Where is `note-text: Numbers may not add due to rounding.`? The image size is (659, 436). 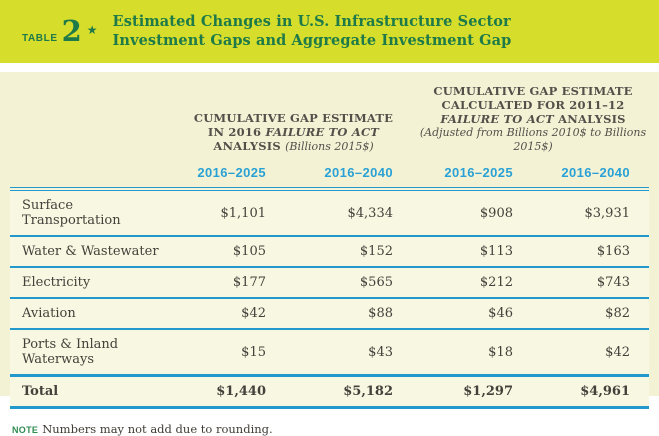
note-text: Numbers may not add due to rounding. is located at coordinates (157, 429).